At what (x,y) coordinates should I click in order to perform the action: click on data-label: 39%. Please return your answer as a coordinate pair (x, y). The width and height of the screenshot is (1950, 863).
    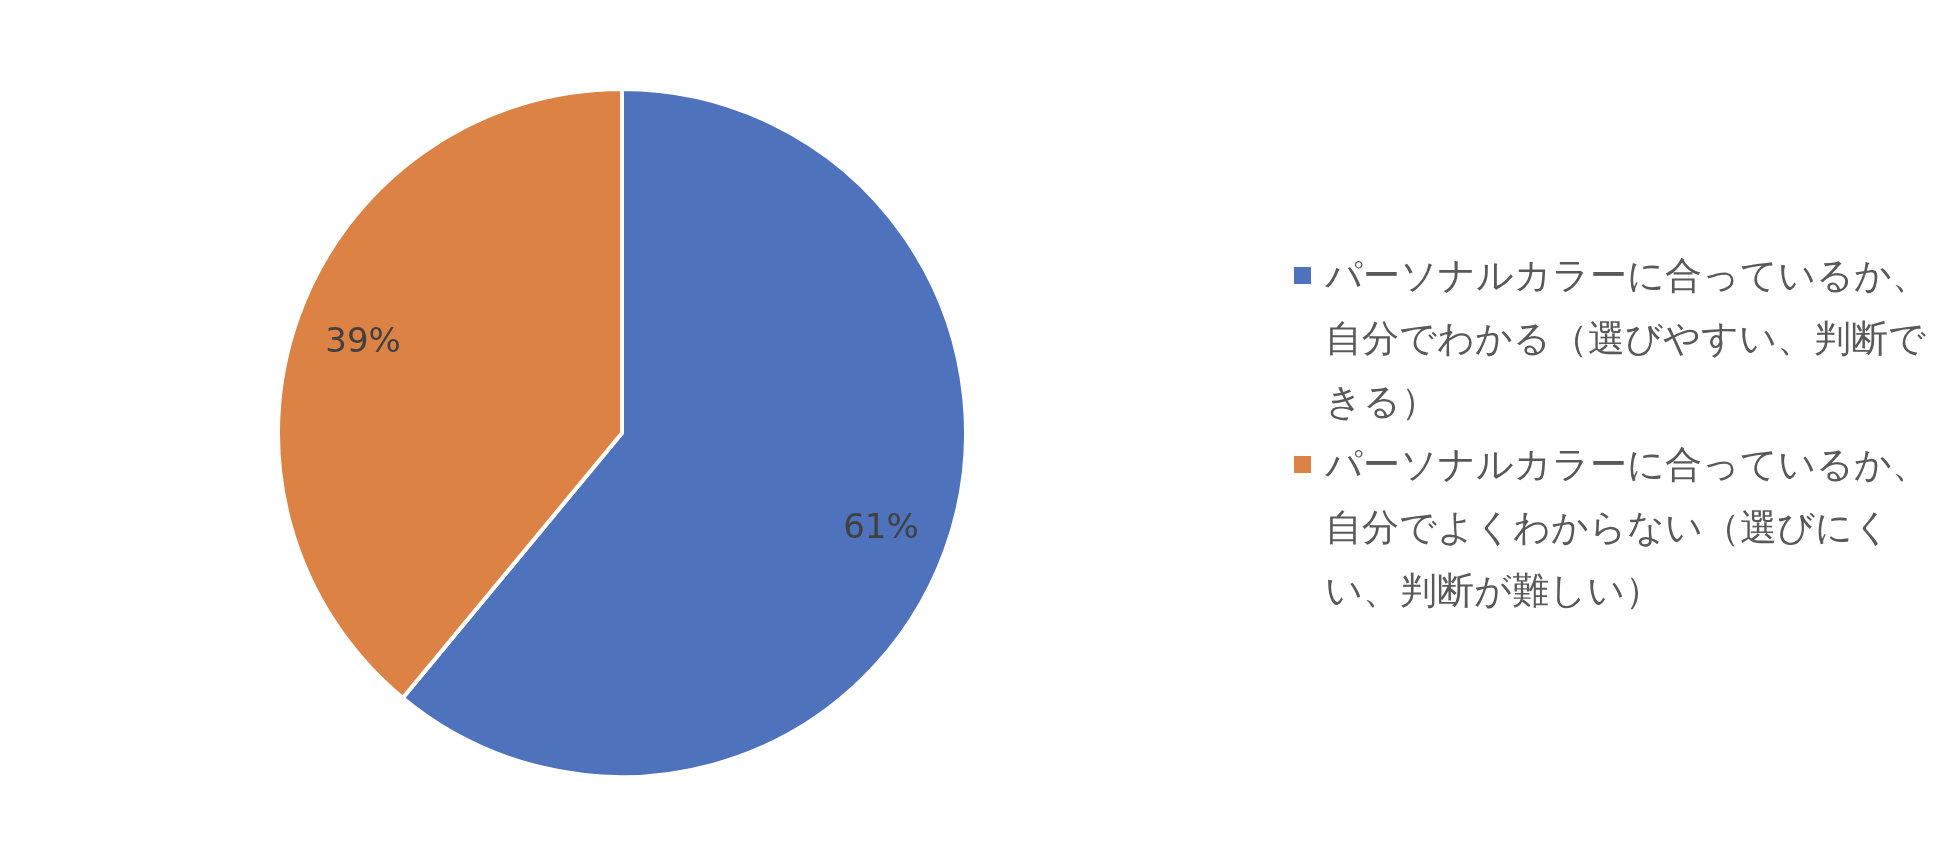
    Looking at the image, I should click on (363, 339).